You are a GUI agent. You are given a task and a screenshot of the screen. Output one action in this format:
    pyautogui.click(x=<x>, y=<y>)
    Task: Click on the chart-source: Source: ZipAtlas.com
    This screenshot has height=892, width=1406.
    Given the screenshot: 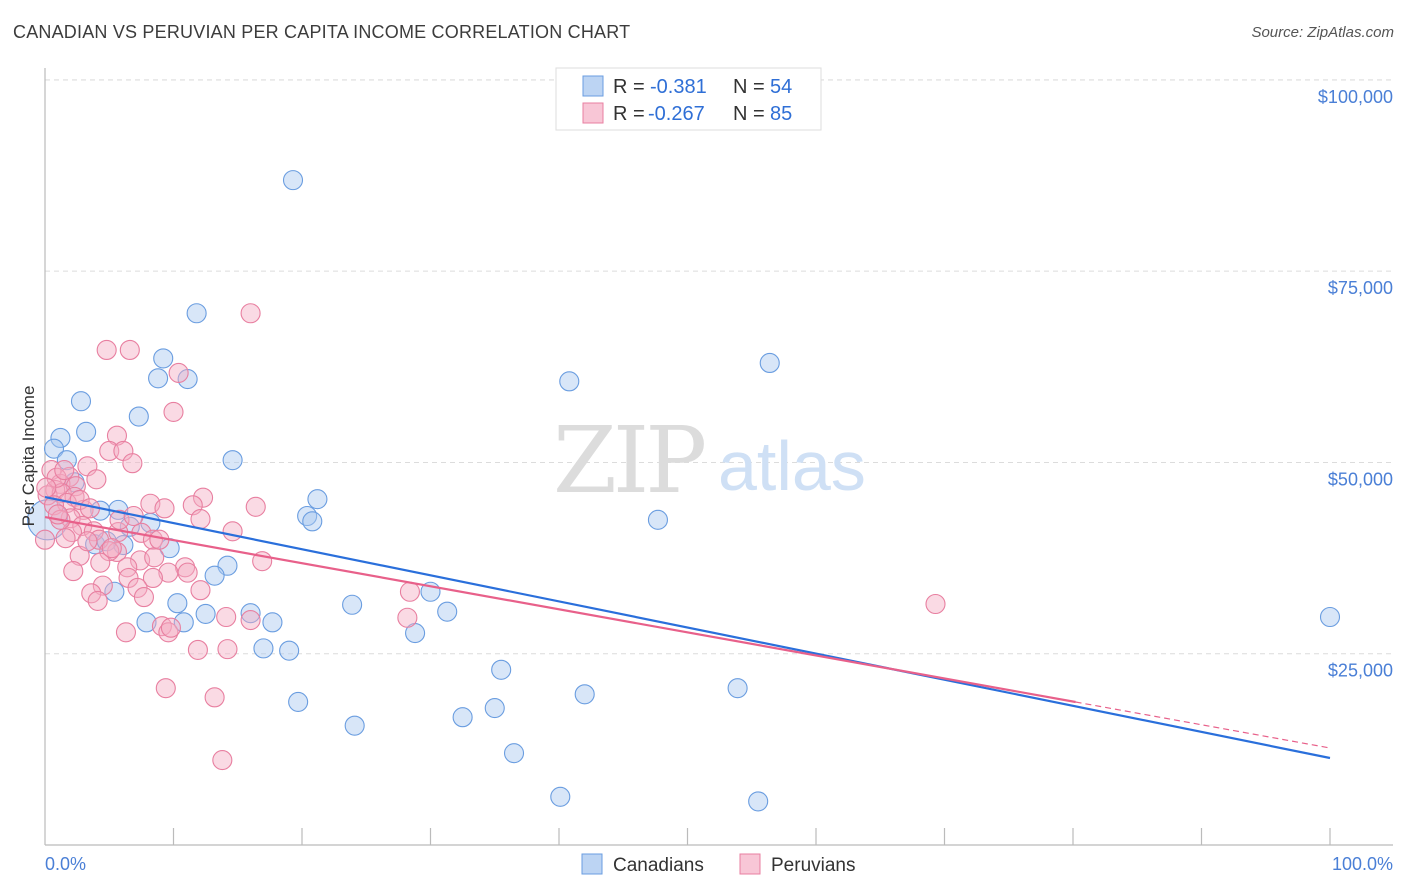 What is the action you would take?
    pyautogui.click(x=1322, y=32)
    